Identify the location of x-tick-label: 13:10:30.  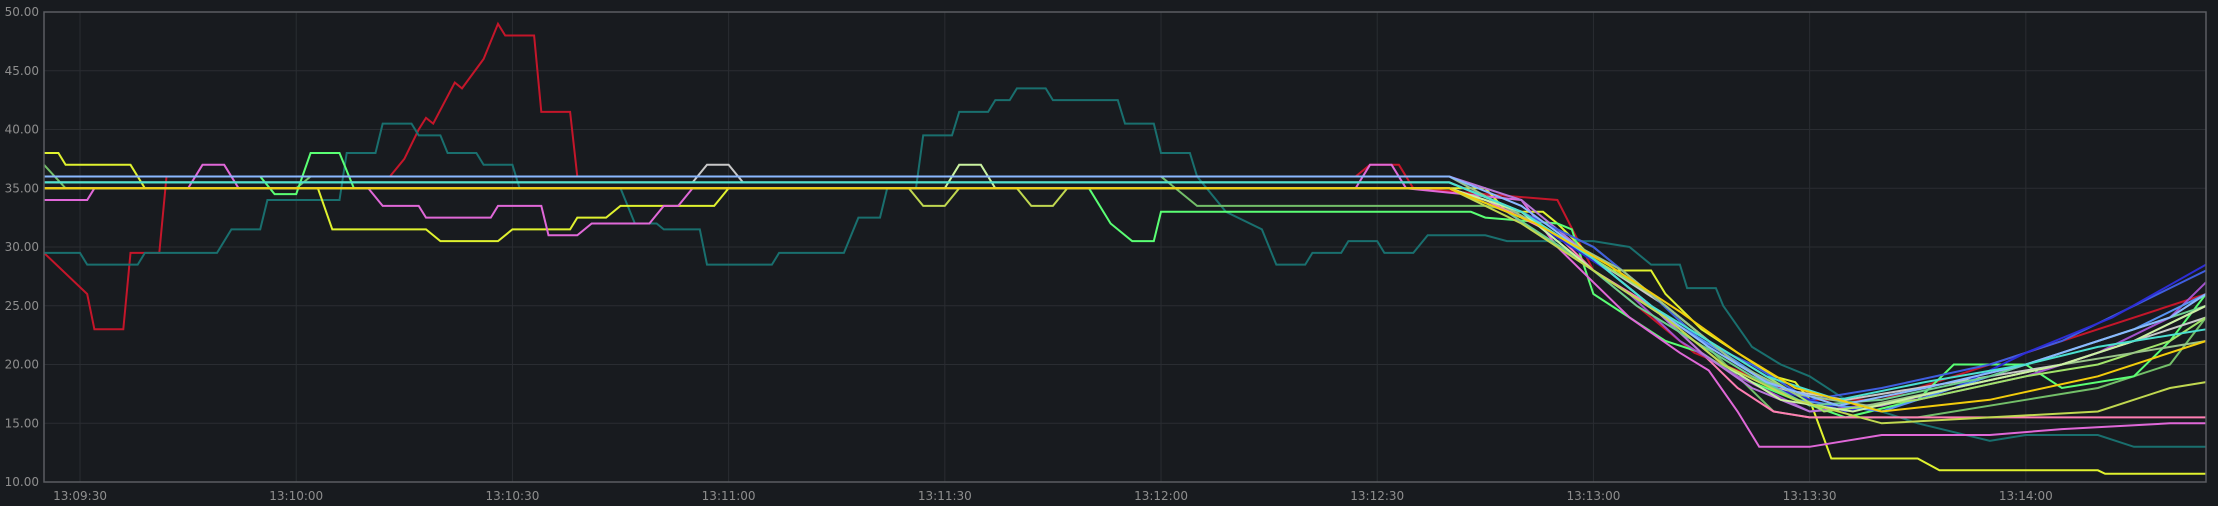
(512, 496).